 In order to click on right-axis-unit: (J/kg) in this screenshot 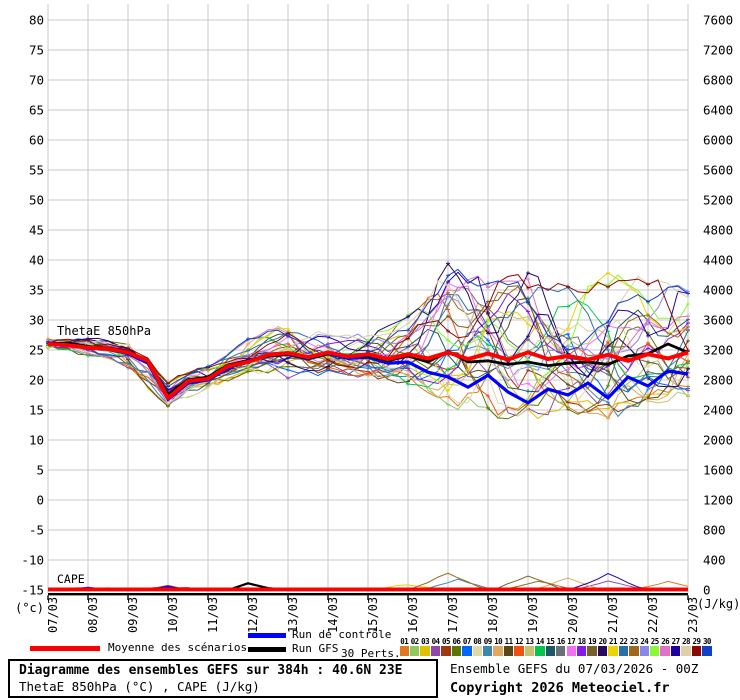, I will do `click(718, 604)`.